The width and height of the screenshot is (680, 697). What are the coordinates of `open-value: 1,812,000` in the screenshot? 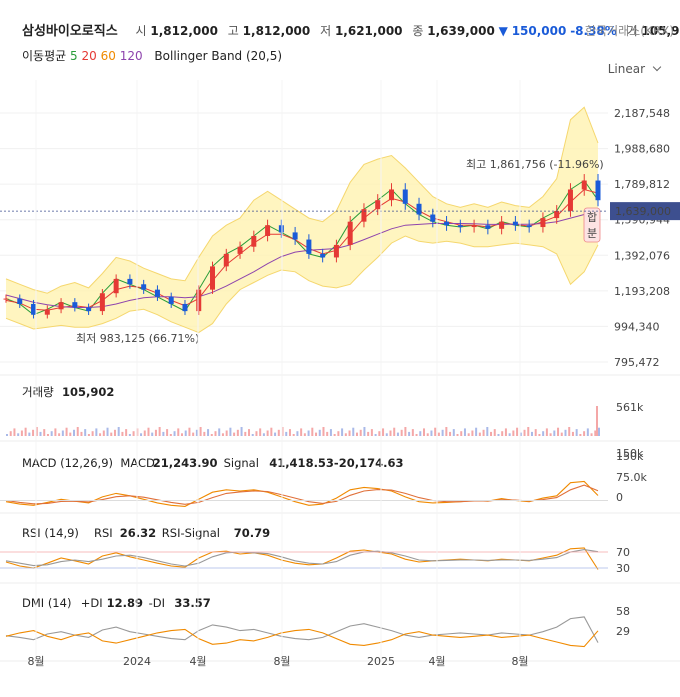 It's located at (184, 31).